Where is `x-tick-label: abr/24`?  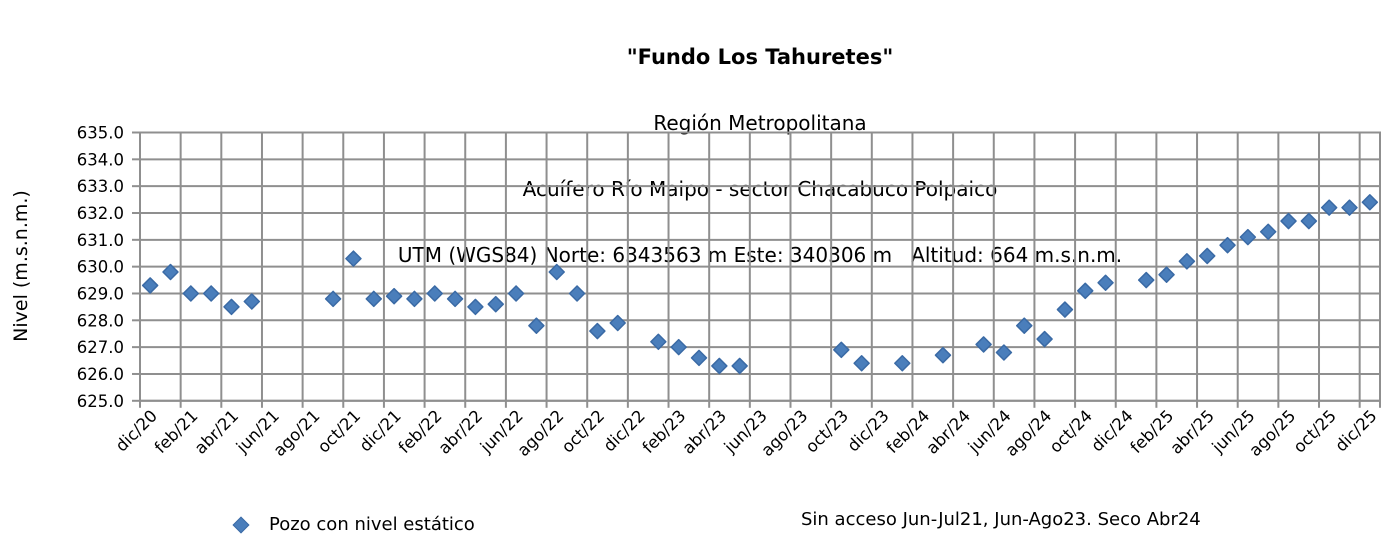 x-tick-label: abr/24 is located at coordinates (949, 432).